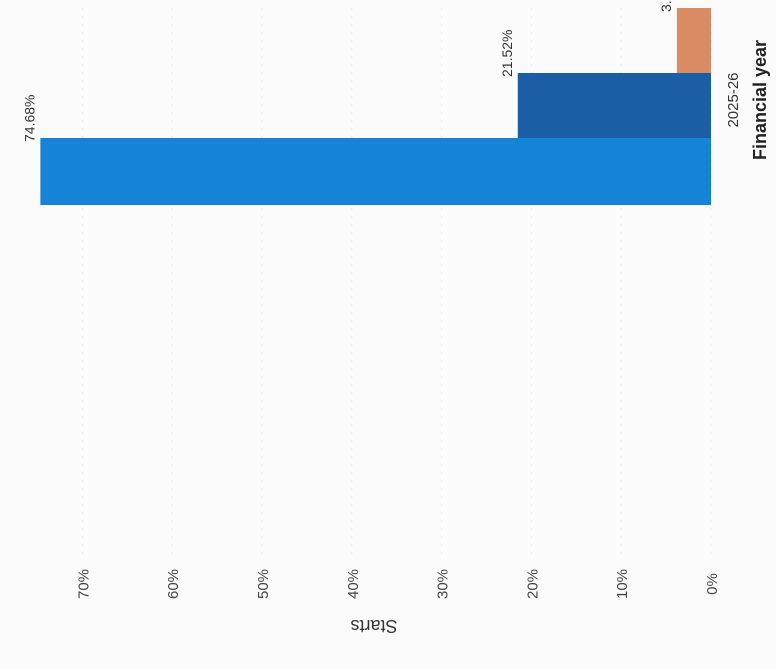  I want to click on x-tick-label: 50%, so click(263, 584).